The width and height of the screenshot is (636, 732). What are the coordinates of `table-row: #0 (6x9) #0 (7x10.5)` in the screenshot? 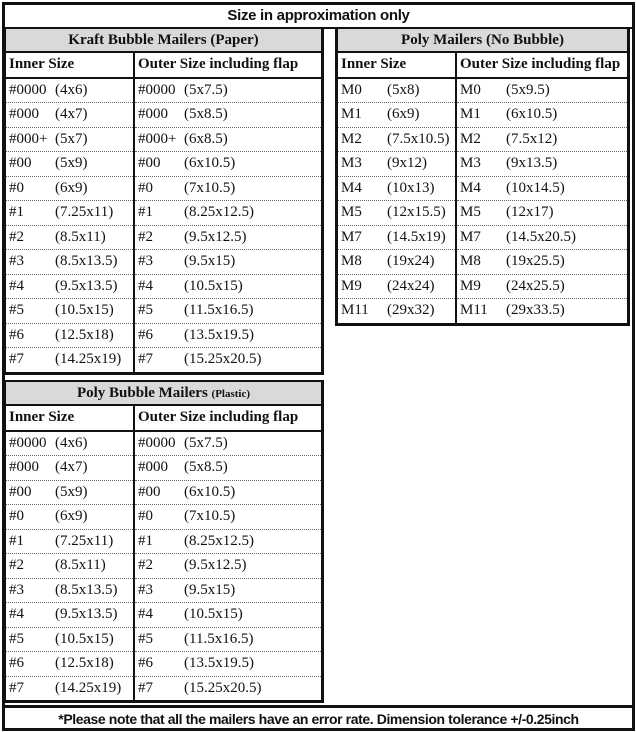 It's located at (163, 517).